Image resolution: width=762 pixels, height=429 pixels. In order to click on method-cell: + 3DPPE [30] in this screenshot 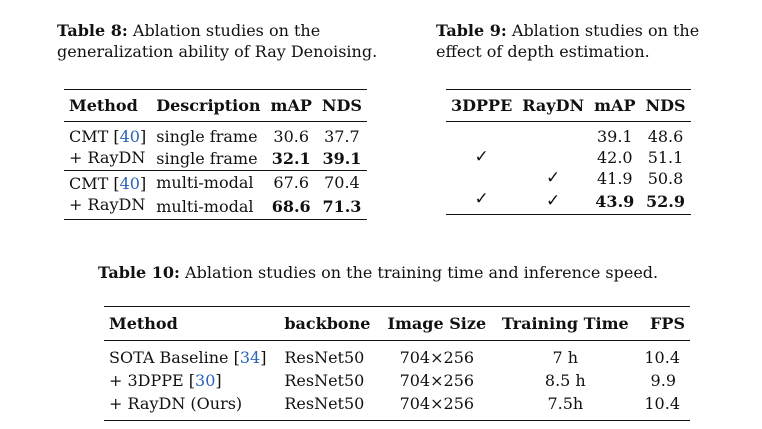, I will do `click(165, 380)`.